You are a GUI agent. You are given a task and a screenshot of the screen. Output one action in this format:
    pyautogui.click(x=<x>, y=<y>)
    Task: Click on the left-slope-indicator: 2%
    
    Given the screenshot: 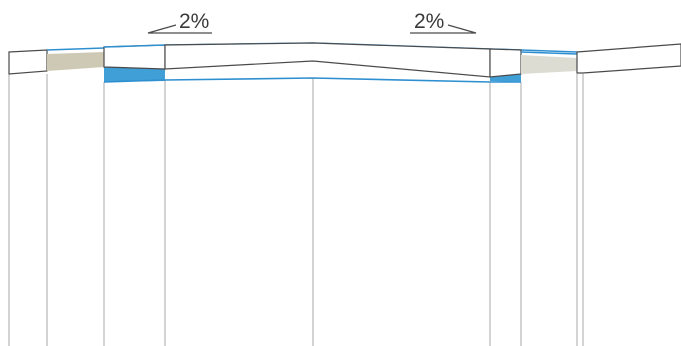 What is the action you would take?
    pyautogui.click(x=179, y=22)
    